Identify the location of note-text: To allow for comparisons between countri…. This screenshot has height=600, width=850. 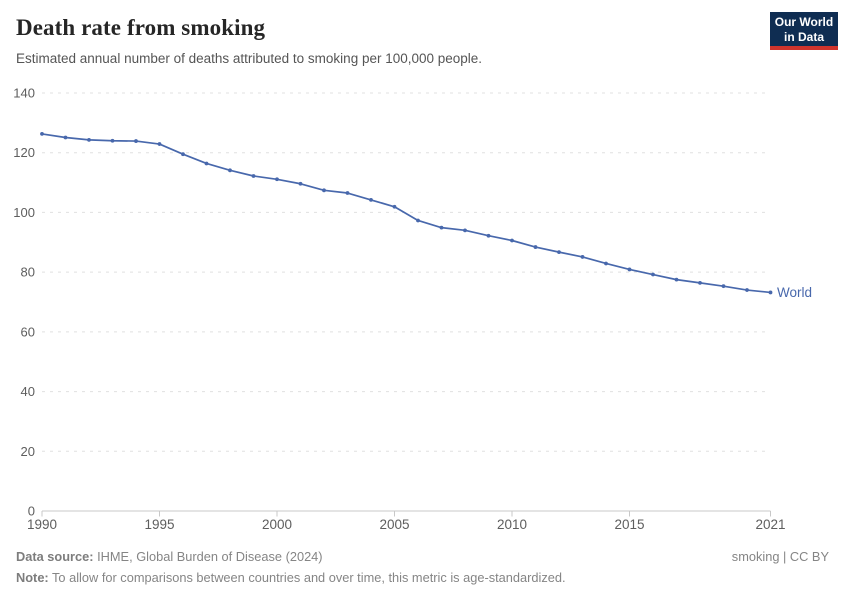
(307, 577).